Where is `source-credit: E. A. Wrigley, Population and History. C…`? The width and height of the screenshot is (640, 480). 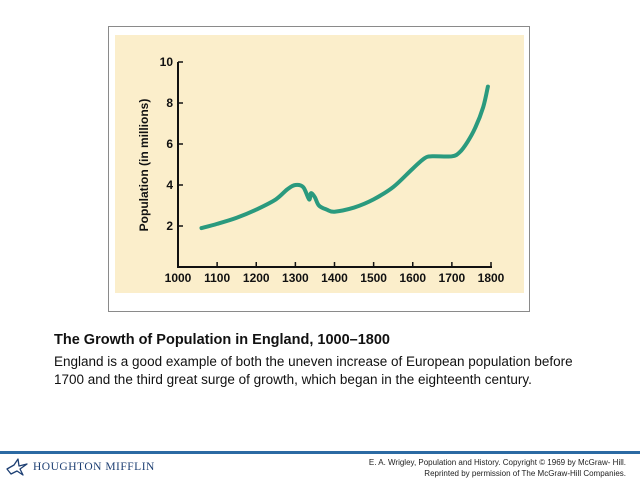
source-credit: E. A. Wrigley, Population and History. C… is located at coordinates (497, 468).